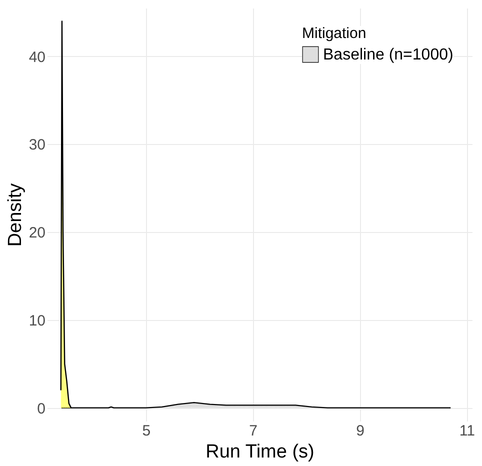  I want to click on x-axis-title: Run Time (s), so click(260, 452).